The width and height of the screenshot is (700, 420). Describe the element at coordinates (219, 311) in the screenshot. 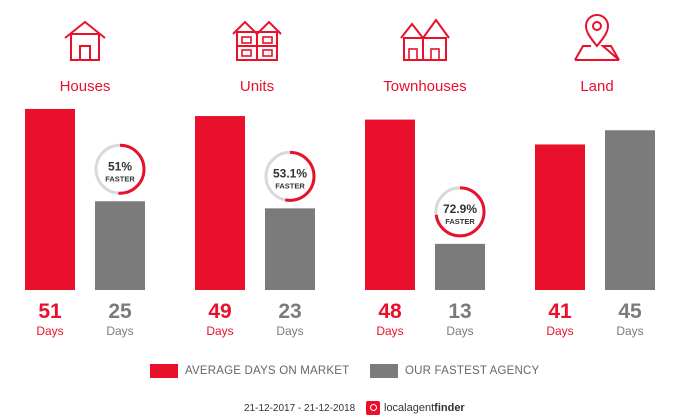

I see `bar-value-label: 49` at that location.